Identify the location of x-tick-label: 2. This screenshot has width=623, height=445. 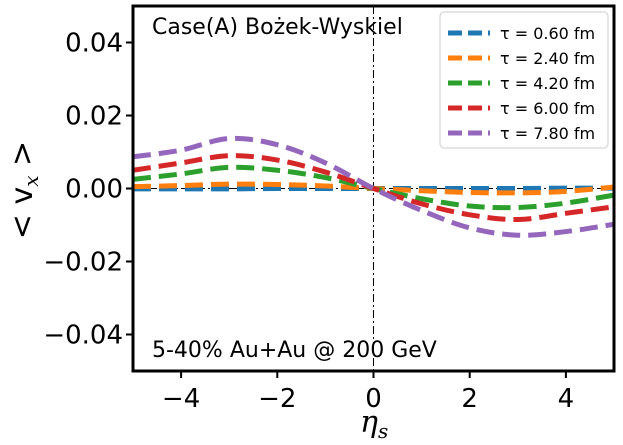
(469, 399).